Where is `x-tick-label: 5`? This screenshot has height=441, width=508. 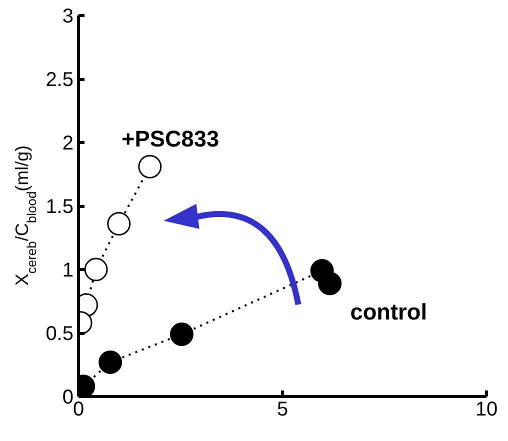 x-tick-label: 5 is located at coordinates (282, 409).